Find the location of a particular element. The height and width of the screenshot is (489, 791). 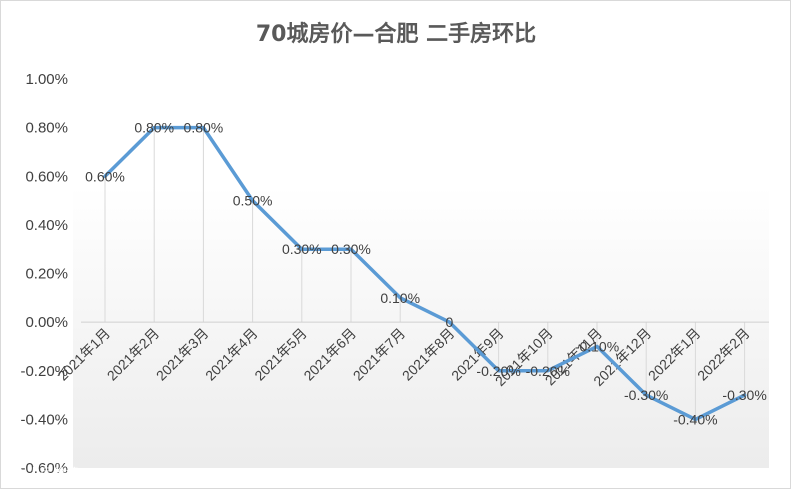

y-tick-label: -0.40% is located at coordinates (44, 419).